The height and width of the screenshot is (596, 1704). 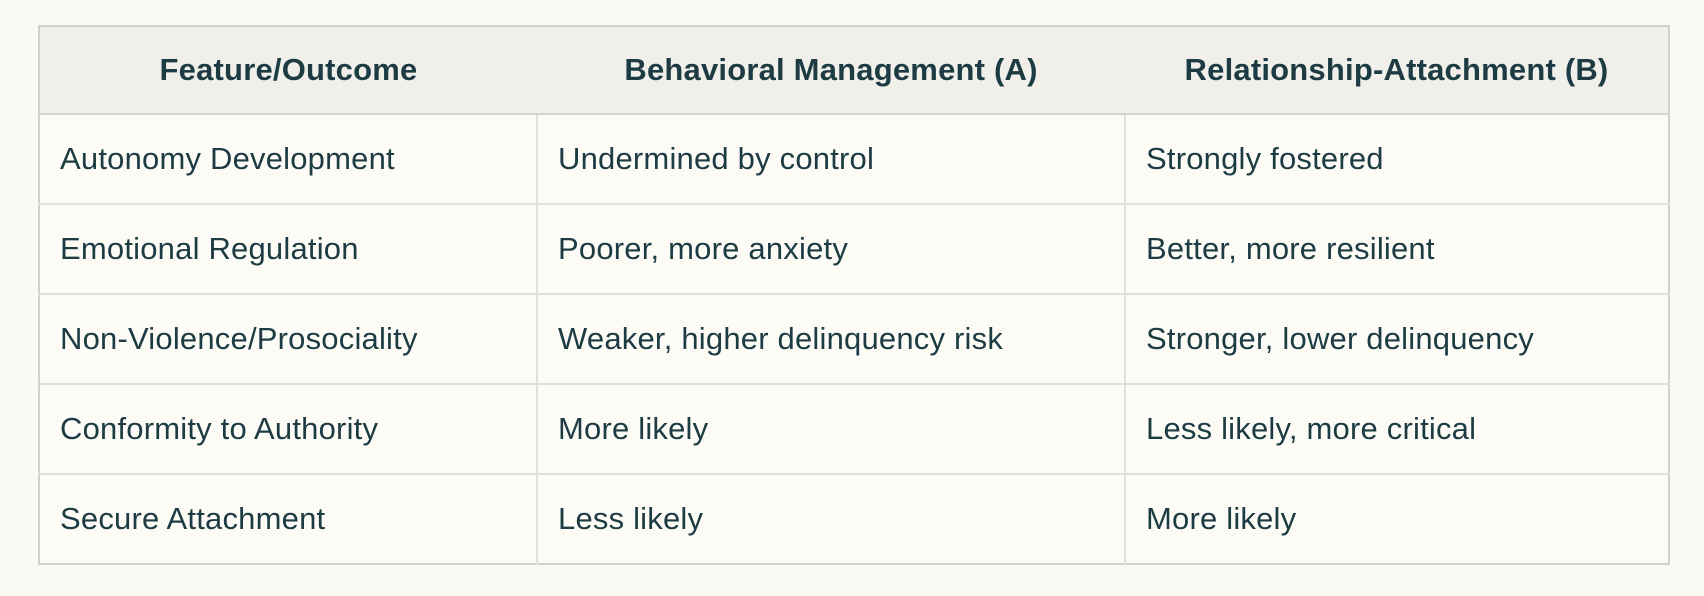 What do you see at coordinates (227, 158) in the screenshot?
I see `cell-feature: Autonomy Development` at bounding box center [227, 158].